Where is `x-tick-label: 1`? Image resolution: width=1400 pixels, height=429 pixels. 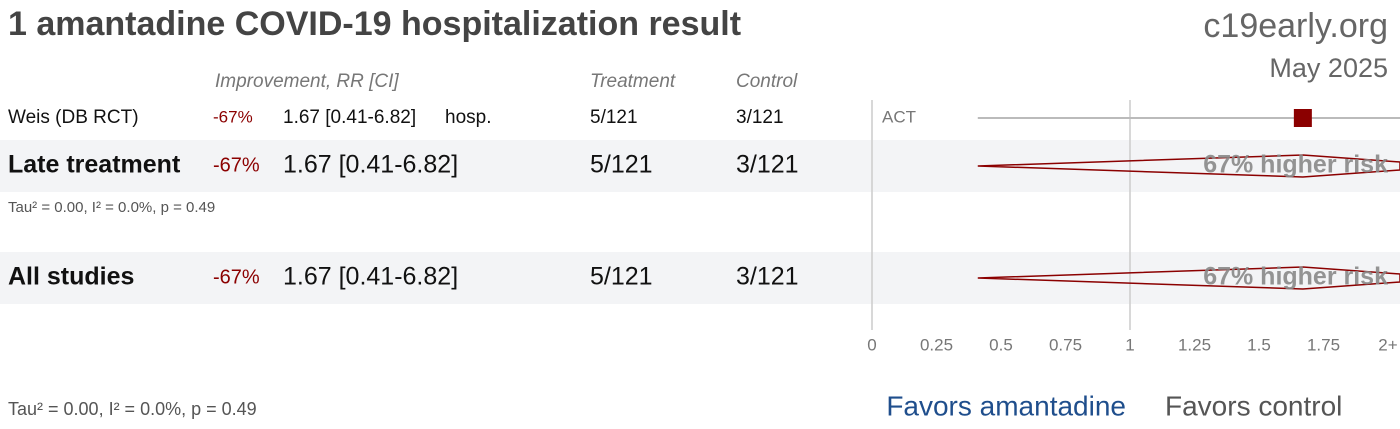 x-tick-label: 1 is located at coordinates (1129, 344).